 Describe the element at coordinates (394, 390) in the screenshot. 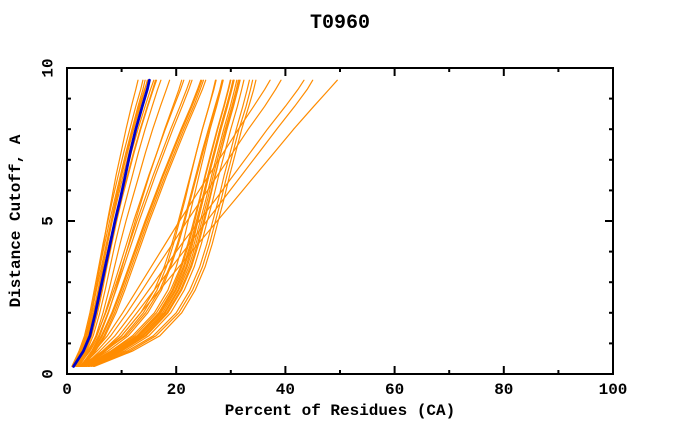

I see `x-tick-label: 60` at that location.